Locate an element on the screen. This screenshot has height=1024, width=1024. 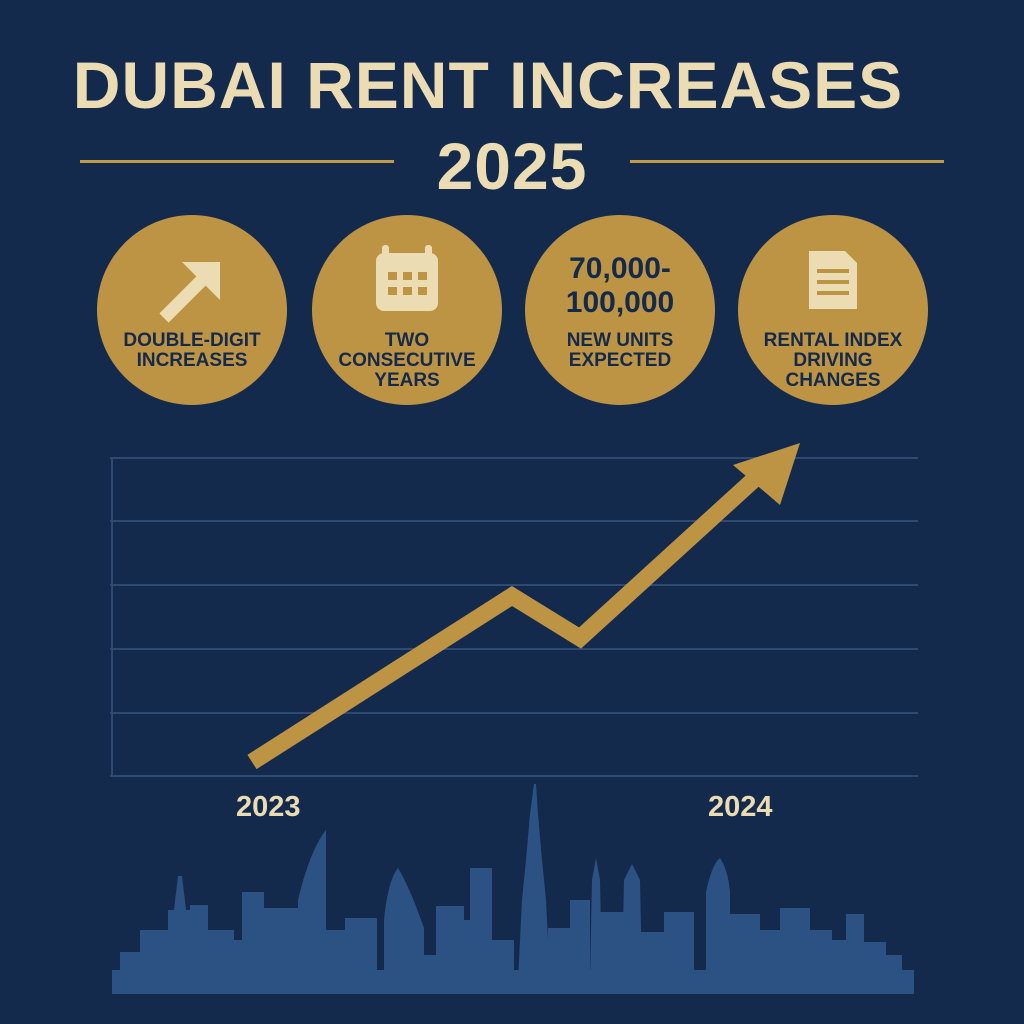
badge-double-digit: DOUBLE-DIGIT INCREASES is located at coordinates (192, 310).